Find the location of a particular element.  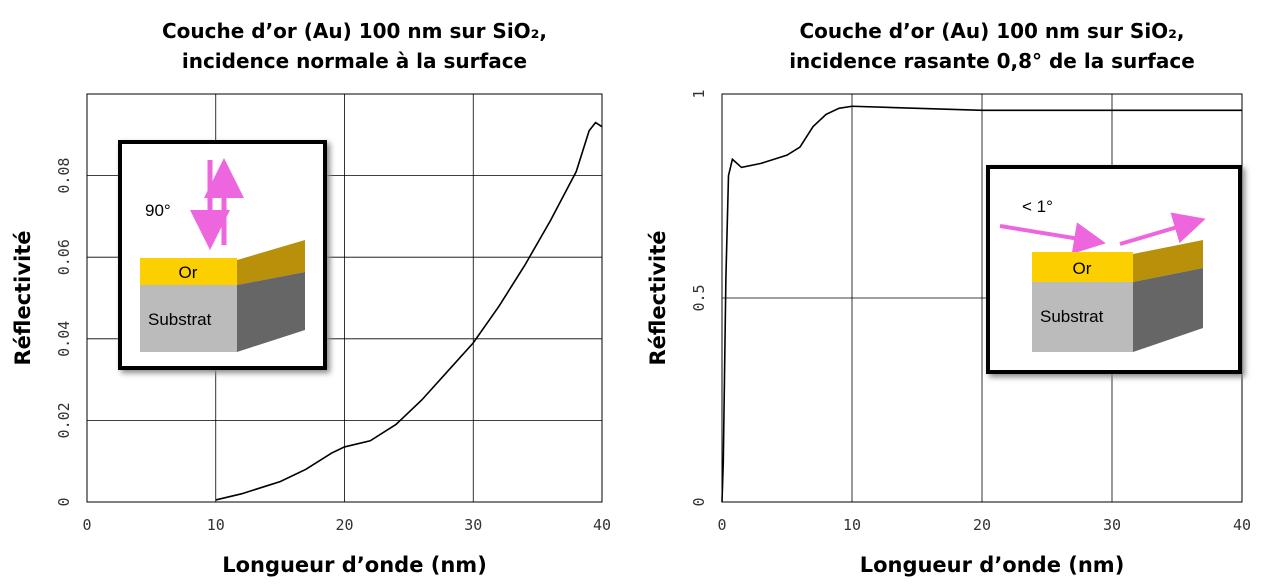

y-tick-label: 0.02 is located at coordinates (64, 420).